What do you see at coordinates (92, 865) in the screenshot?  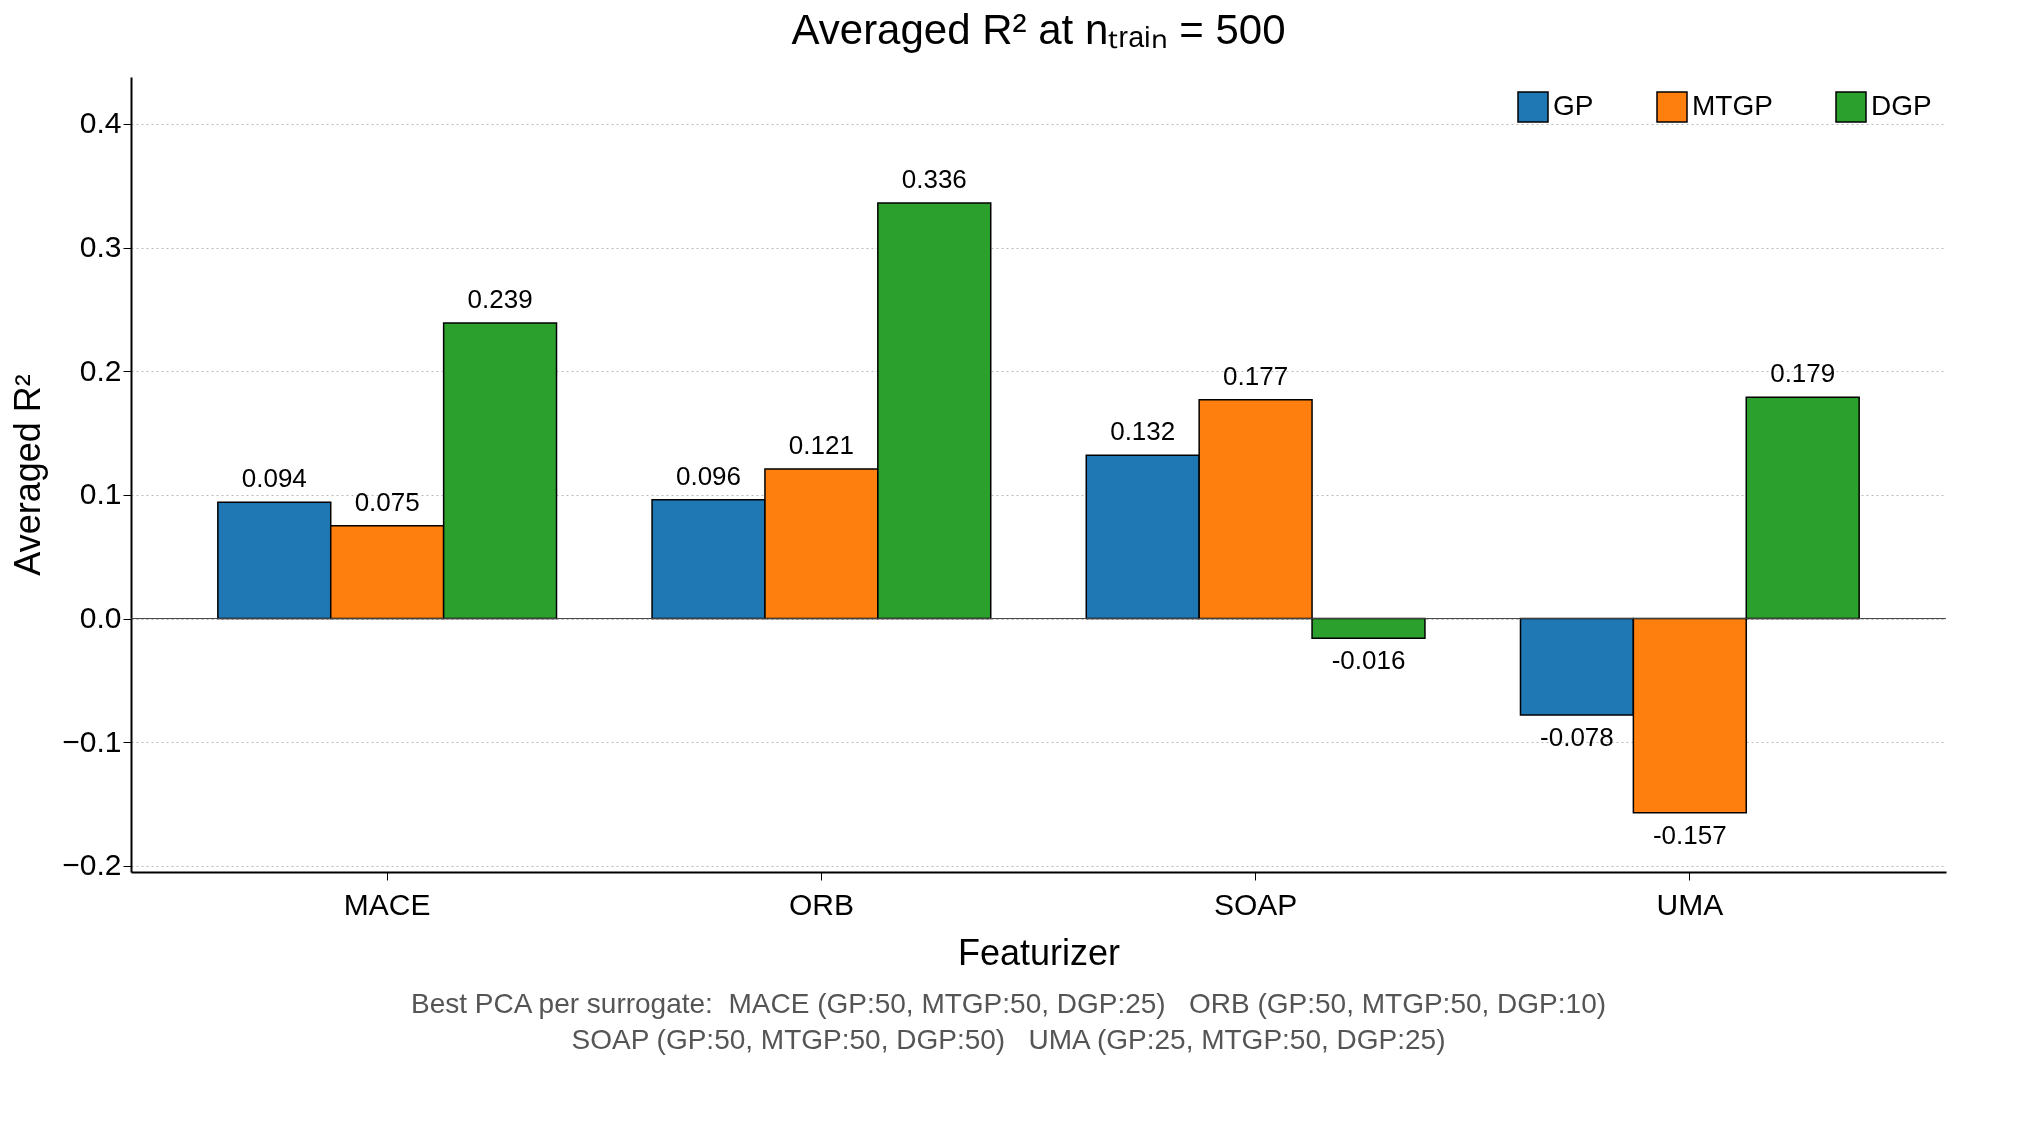 I see `y-tick-label: −0.2` at bounding box center [92, 865].